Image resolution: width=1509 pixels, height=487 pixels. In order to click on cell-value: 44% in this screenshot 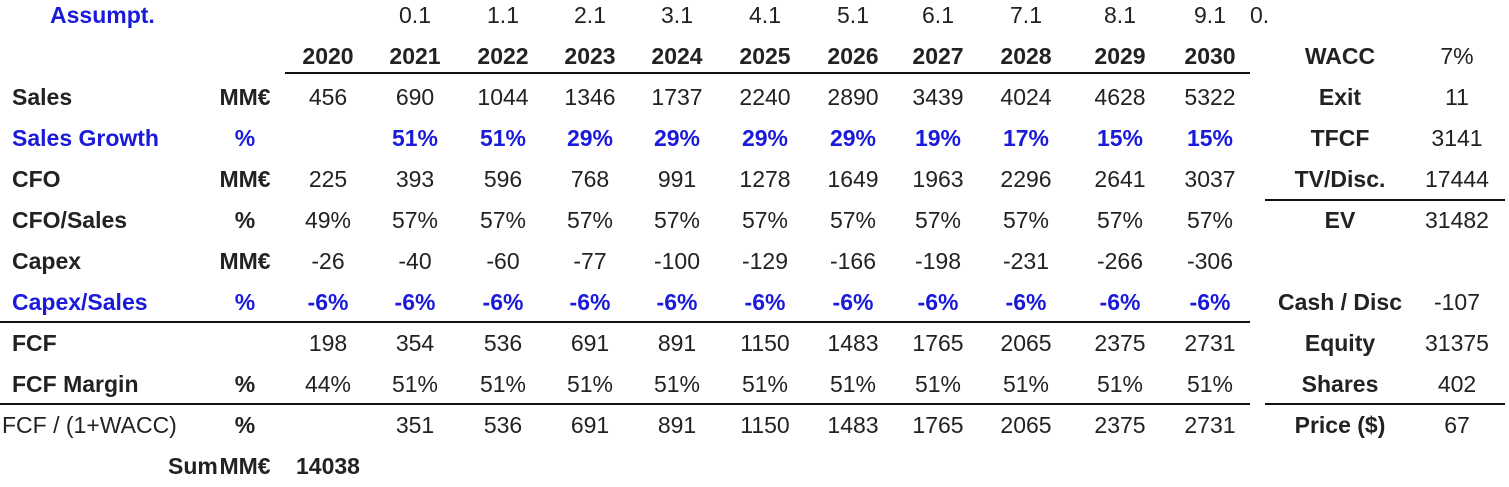, I will do `click(328, 384)`.